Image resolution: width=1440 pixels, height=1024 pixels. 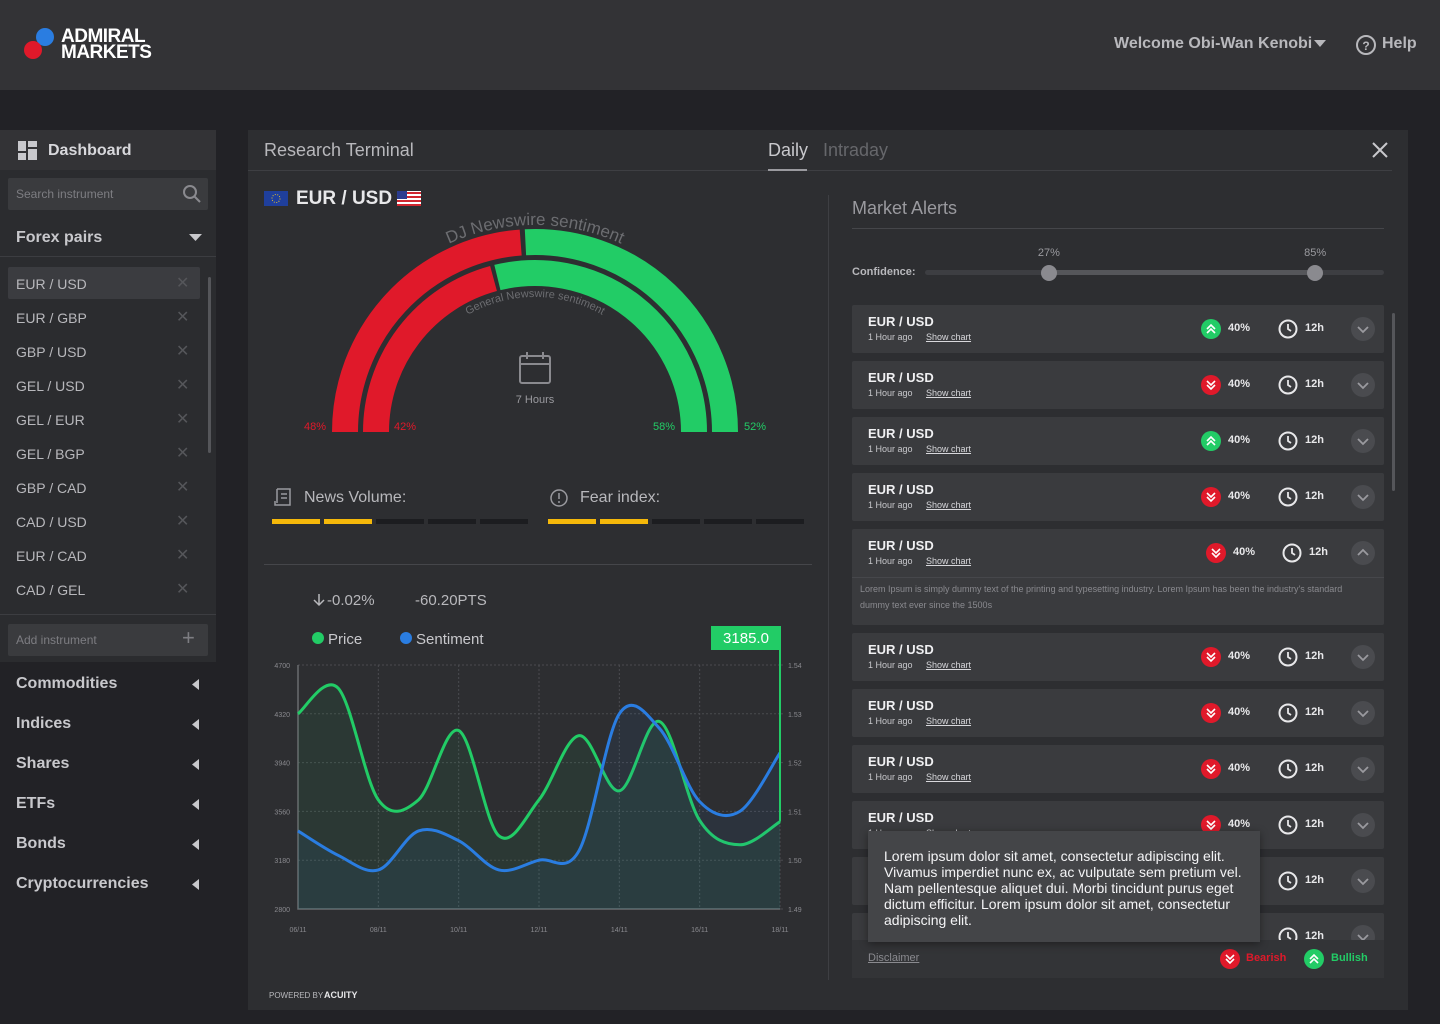 What do you see at coordinates (51, 590) in the screenshot?
I see `pair-item: CAD / GEL` at bounding box center [51, 590].